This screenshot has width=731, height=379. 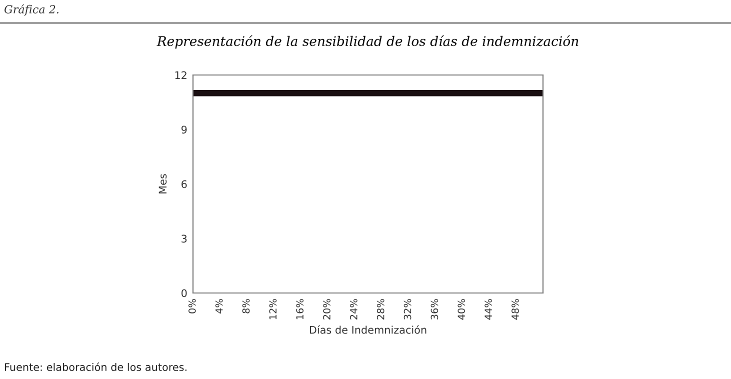 What do you see at coordinates (184, 293) in the screenshot?
I see `y-tick-label: 0` at bounding box center [184, 293].